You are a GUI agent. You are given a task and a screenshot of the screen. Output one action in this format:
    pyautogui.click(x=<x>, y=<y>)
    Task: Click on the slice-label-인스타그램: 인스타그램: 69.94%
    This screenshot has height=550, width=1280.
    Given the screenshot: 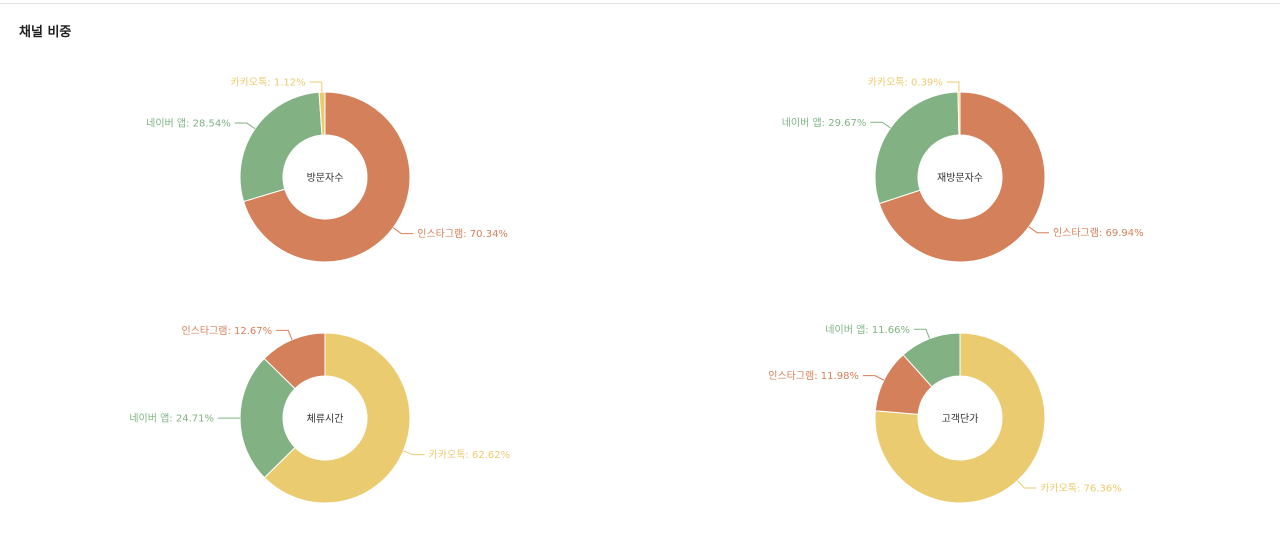 What is the action you would take?
    pyautogui.click(x=1098, y=233)
    